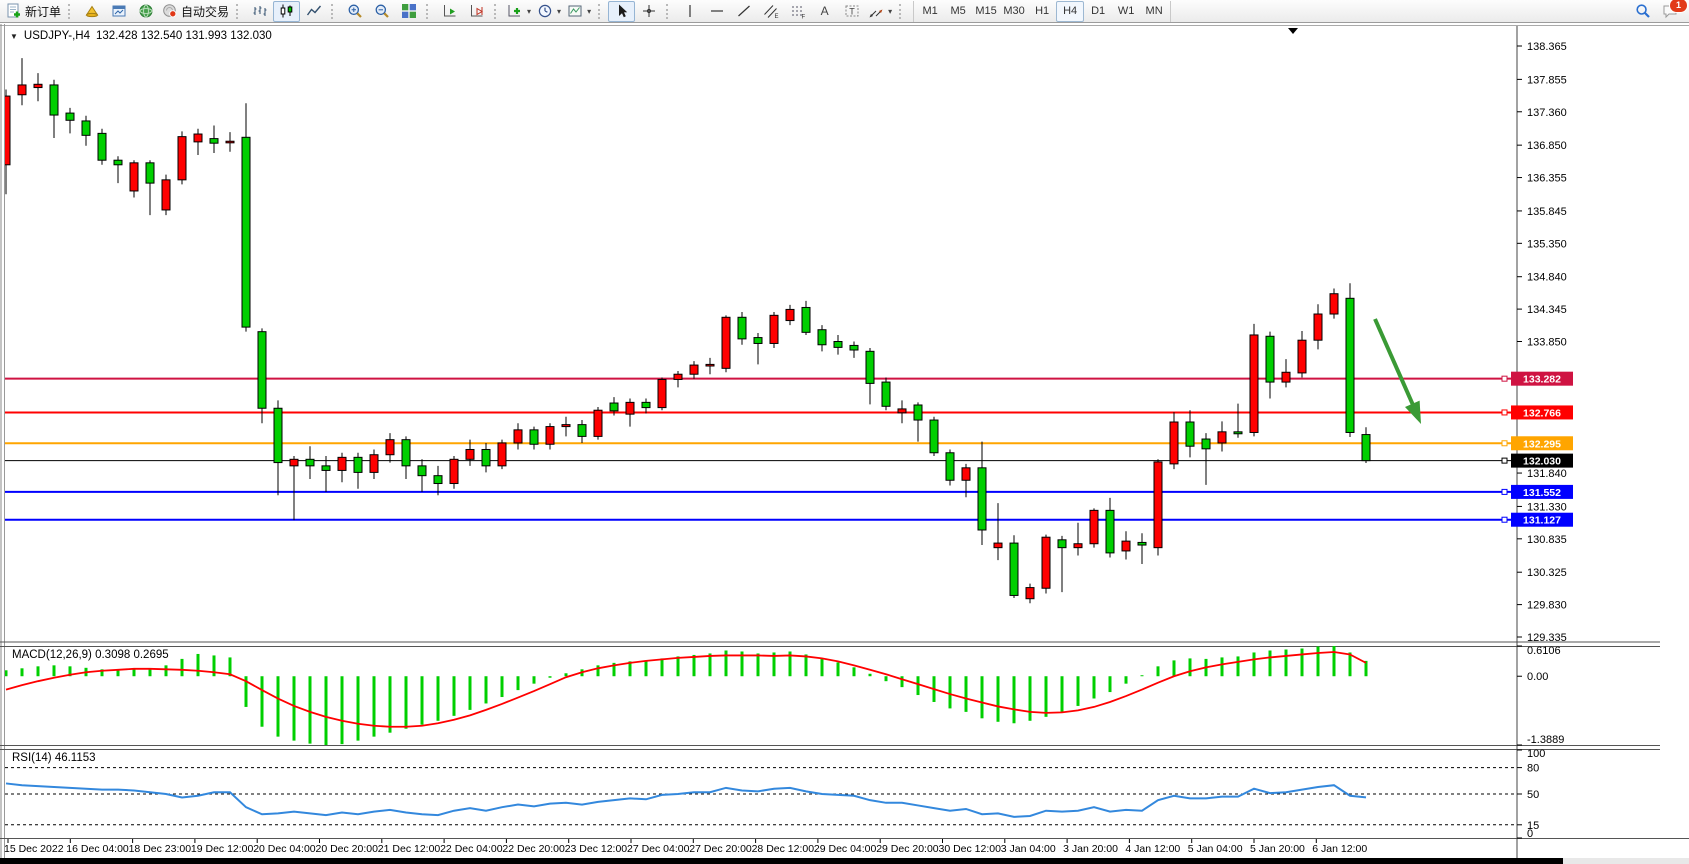  What do you see at coordinates (1672, 11) in the screenshot?
I see `chat-button: 1` at bounding box center [1672, 11].